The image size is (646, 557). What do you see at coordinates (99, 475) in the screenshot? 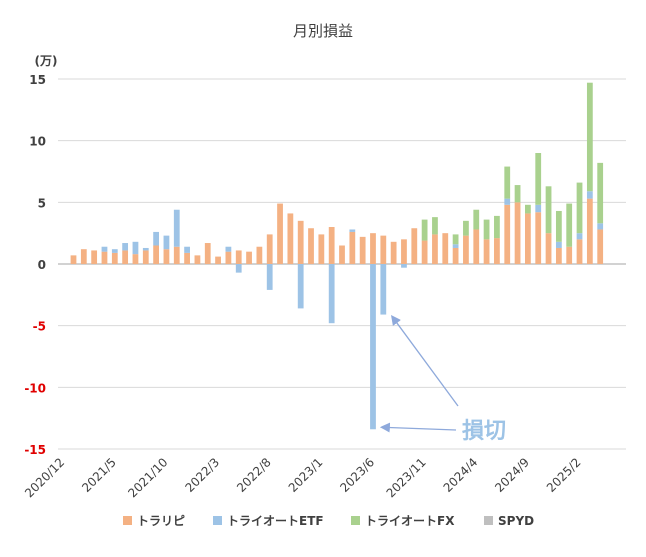
I see `x-tick-label: 2021/5` at bounding box center [99, 475].